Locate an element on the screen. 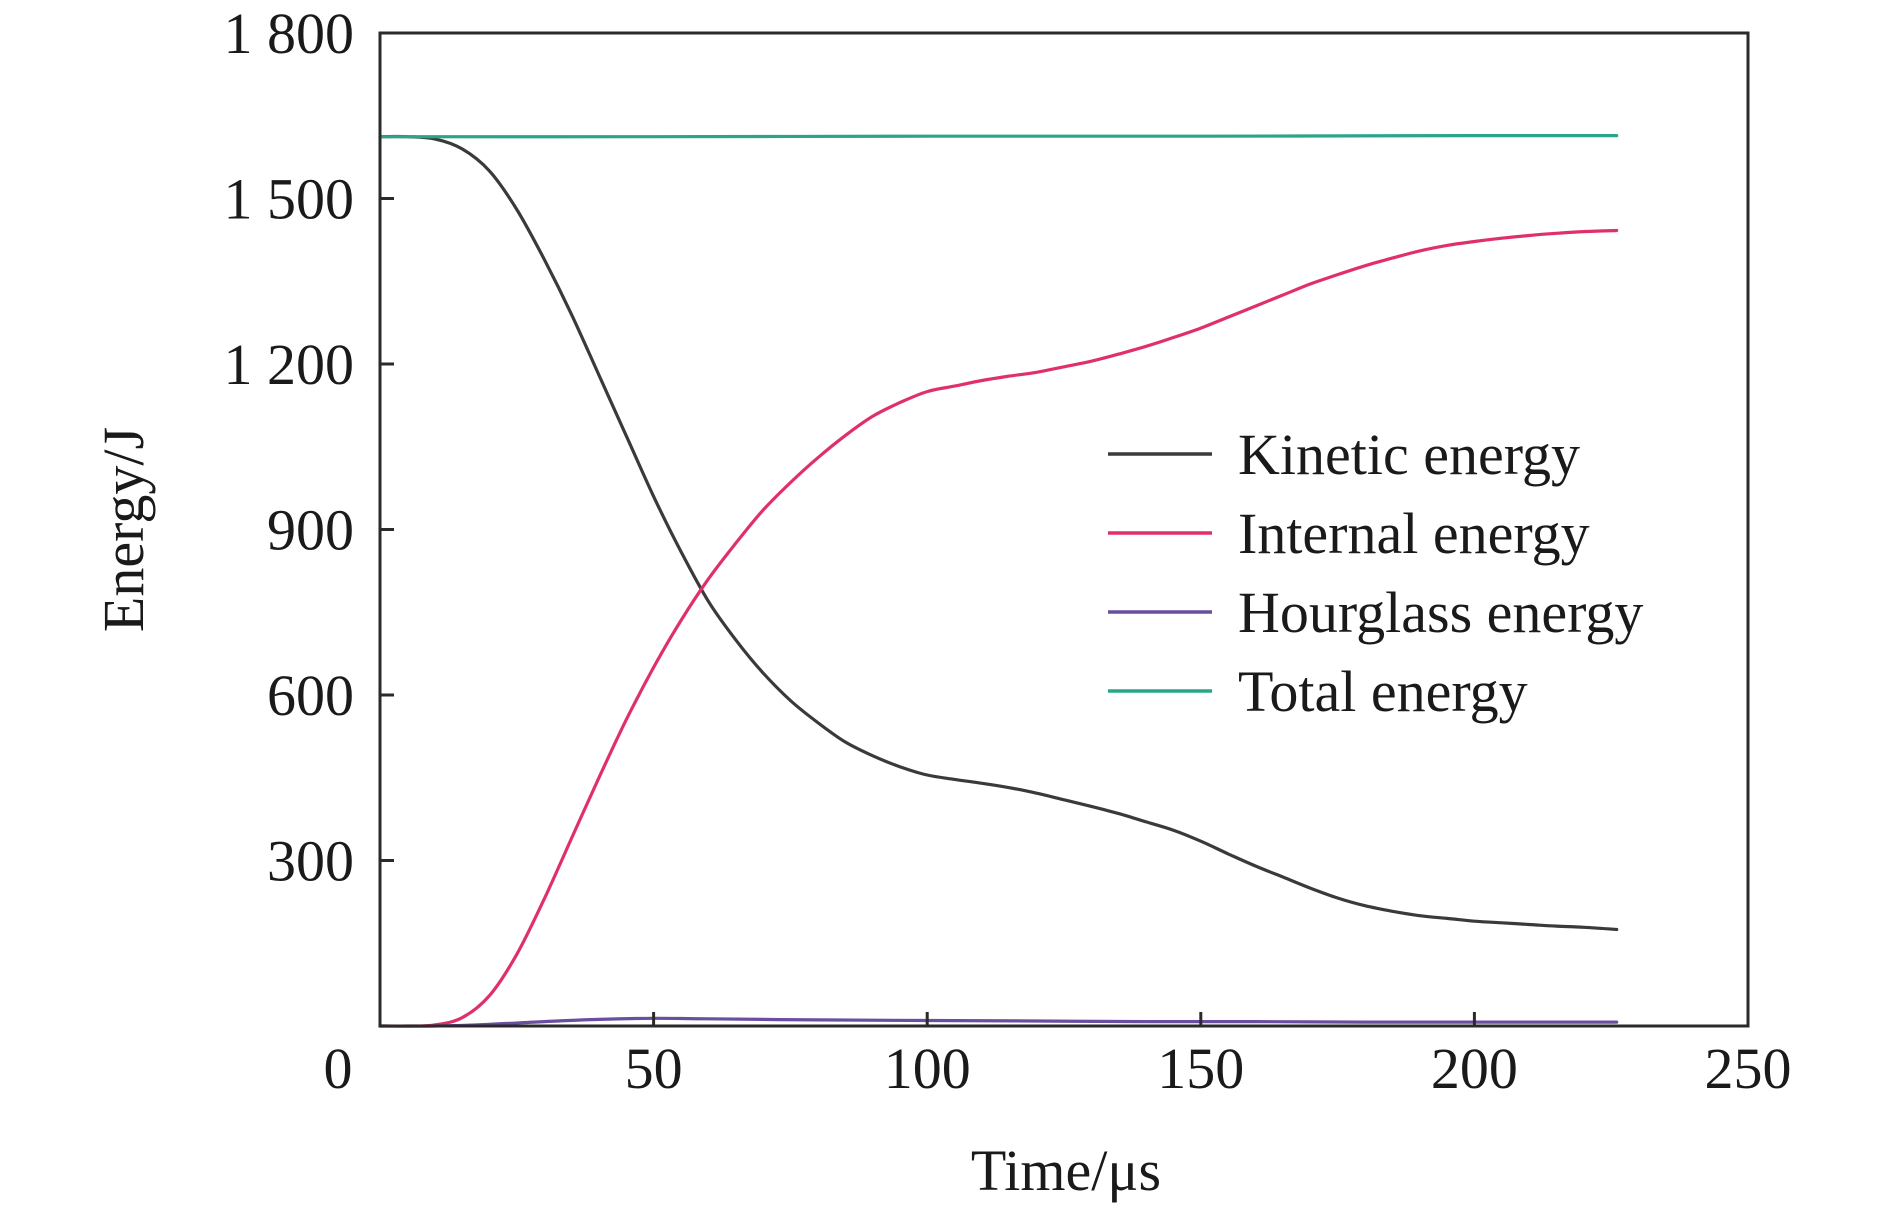  y-tick-label: 600 is located at coordinates (310, 695).